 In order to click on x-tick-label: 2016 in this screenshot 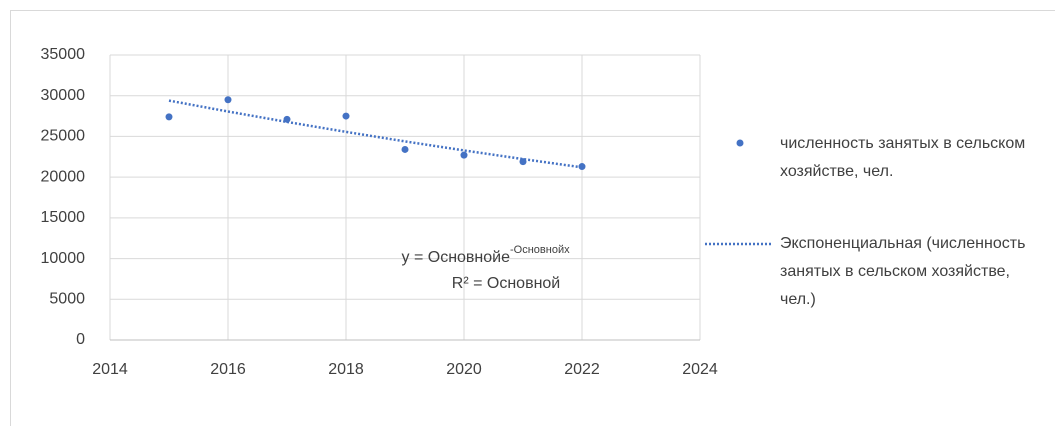, I will do `click(228, 369)`.